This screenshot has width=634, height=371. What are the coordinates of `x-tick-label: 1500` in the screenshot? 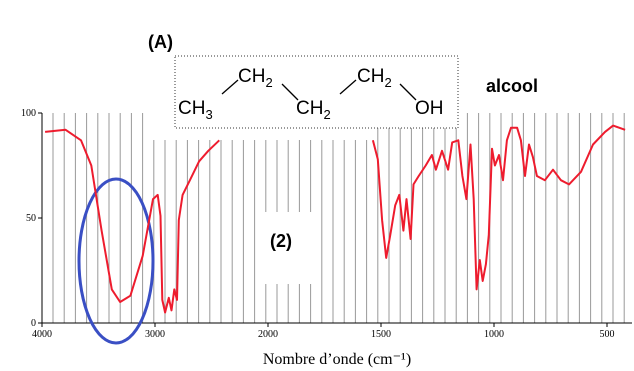 It's located at (381, 334).